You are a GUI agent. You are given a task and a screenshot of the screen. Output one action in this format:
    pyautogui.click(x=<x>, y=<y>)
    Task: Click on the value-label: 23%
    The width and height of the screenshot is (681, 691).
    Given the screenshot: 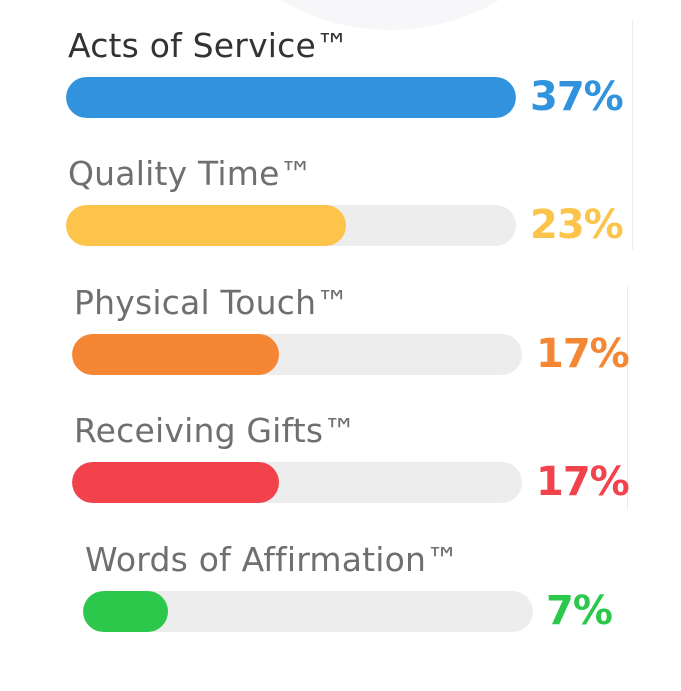 What is the action you would take?
    pyautogui.click(x=577, y=225)
    